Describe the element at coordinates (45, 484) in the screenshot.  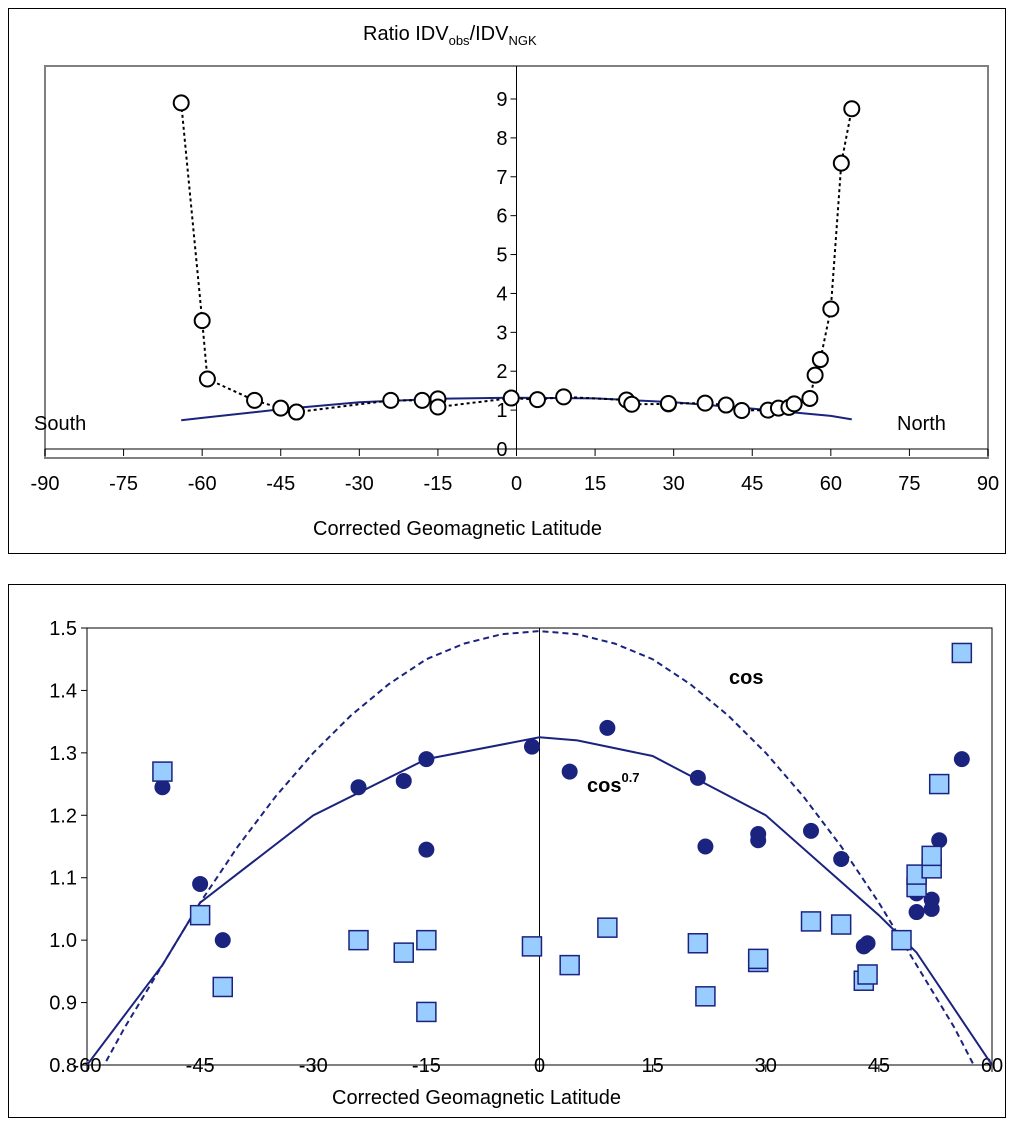
I see `x-tick-label: -90` at that location.